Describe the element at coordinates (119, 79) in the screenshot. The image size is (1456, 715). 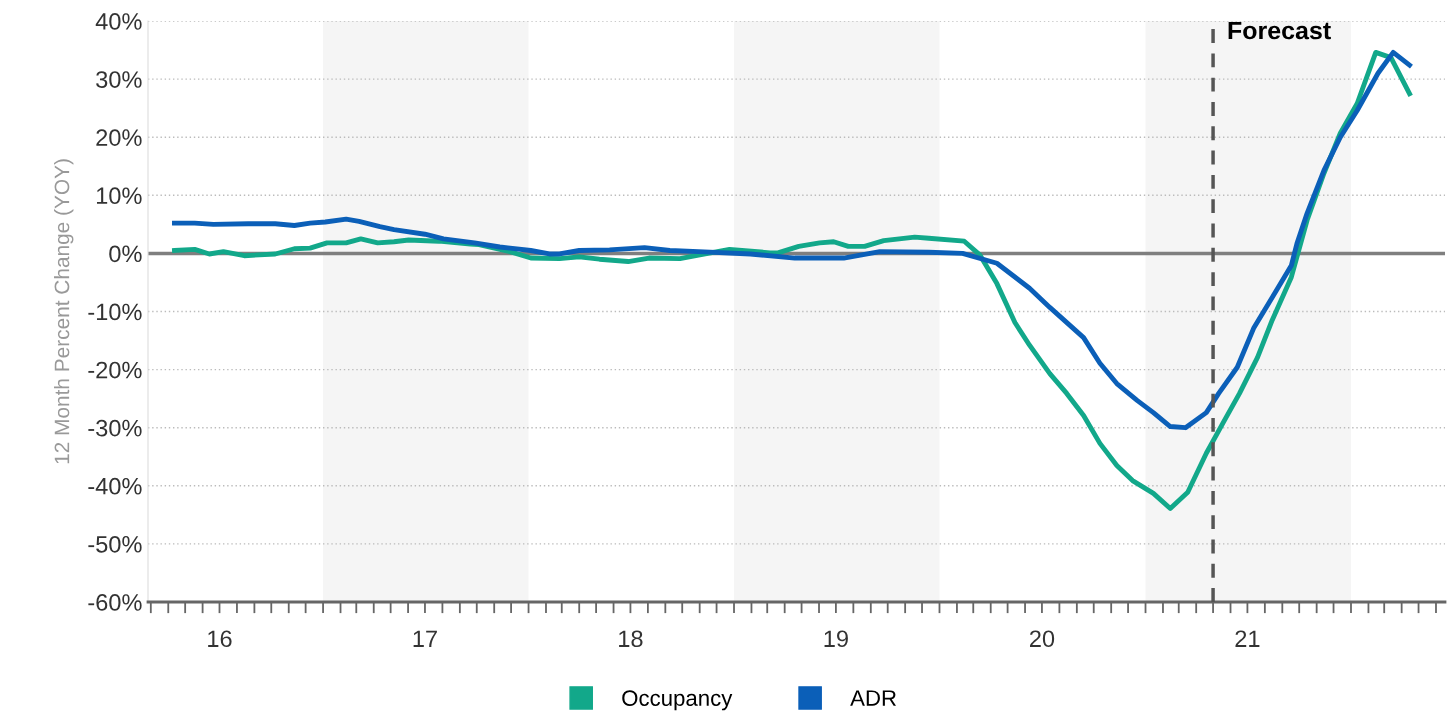
I see `y-tick-label: 30%` at that location.